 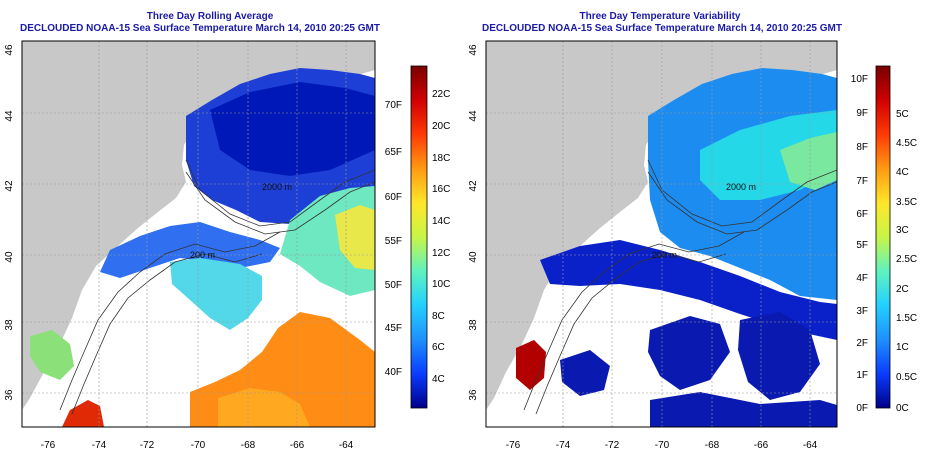 I want to click on left-sst-cyan-patch, so click(x=216, y=294).